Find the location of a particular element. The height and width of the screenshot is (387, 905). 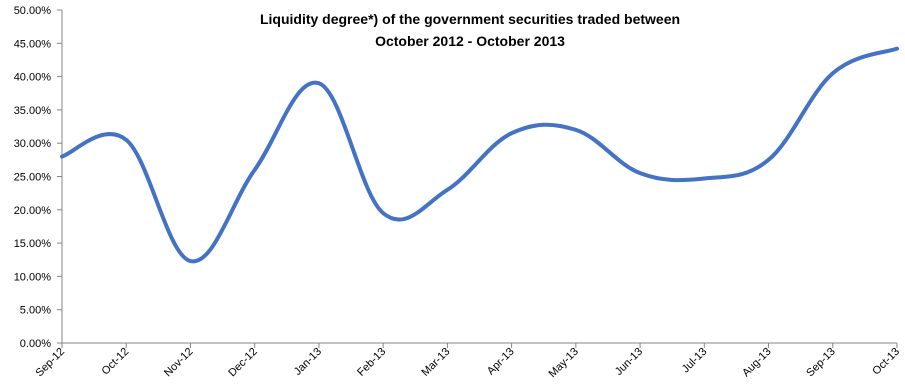

y-tick-label: 5.00% is located at coordinates (35, 311).